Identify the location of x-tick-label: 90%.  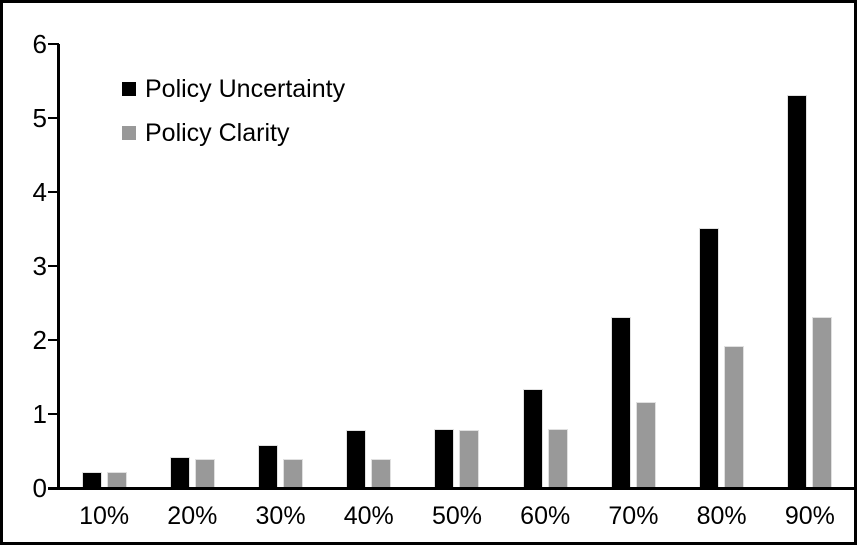
(809, 516).